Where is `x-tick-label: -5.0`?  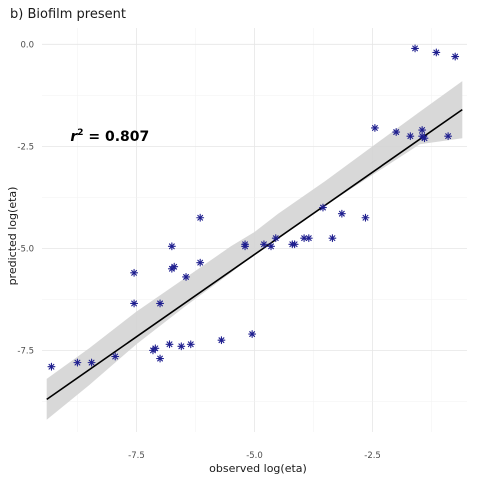 x-tick-label: -5.0 is located at coordinates (254, 456).